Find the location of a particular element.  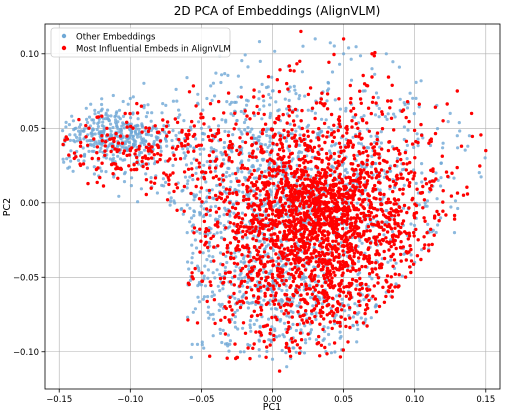

x-tick-label: −0.15 is located at coordinates (59, 400).